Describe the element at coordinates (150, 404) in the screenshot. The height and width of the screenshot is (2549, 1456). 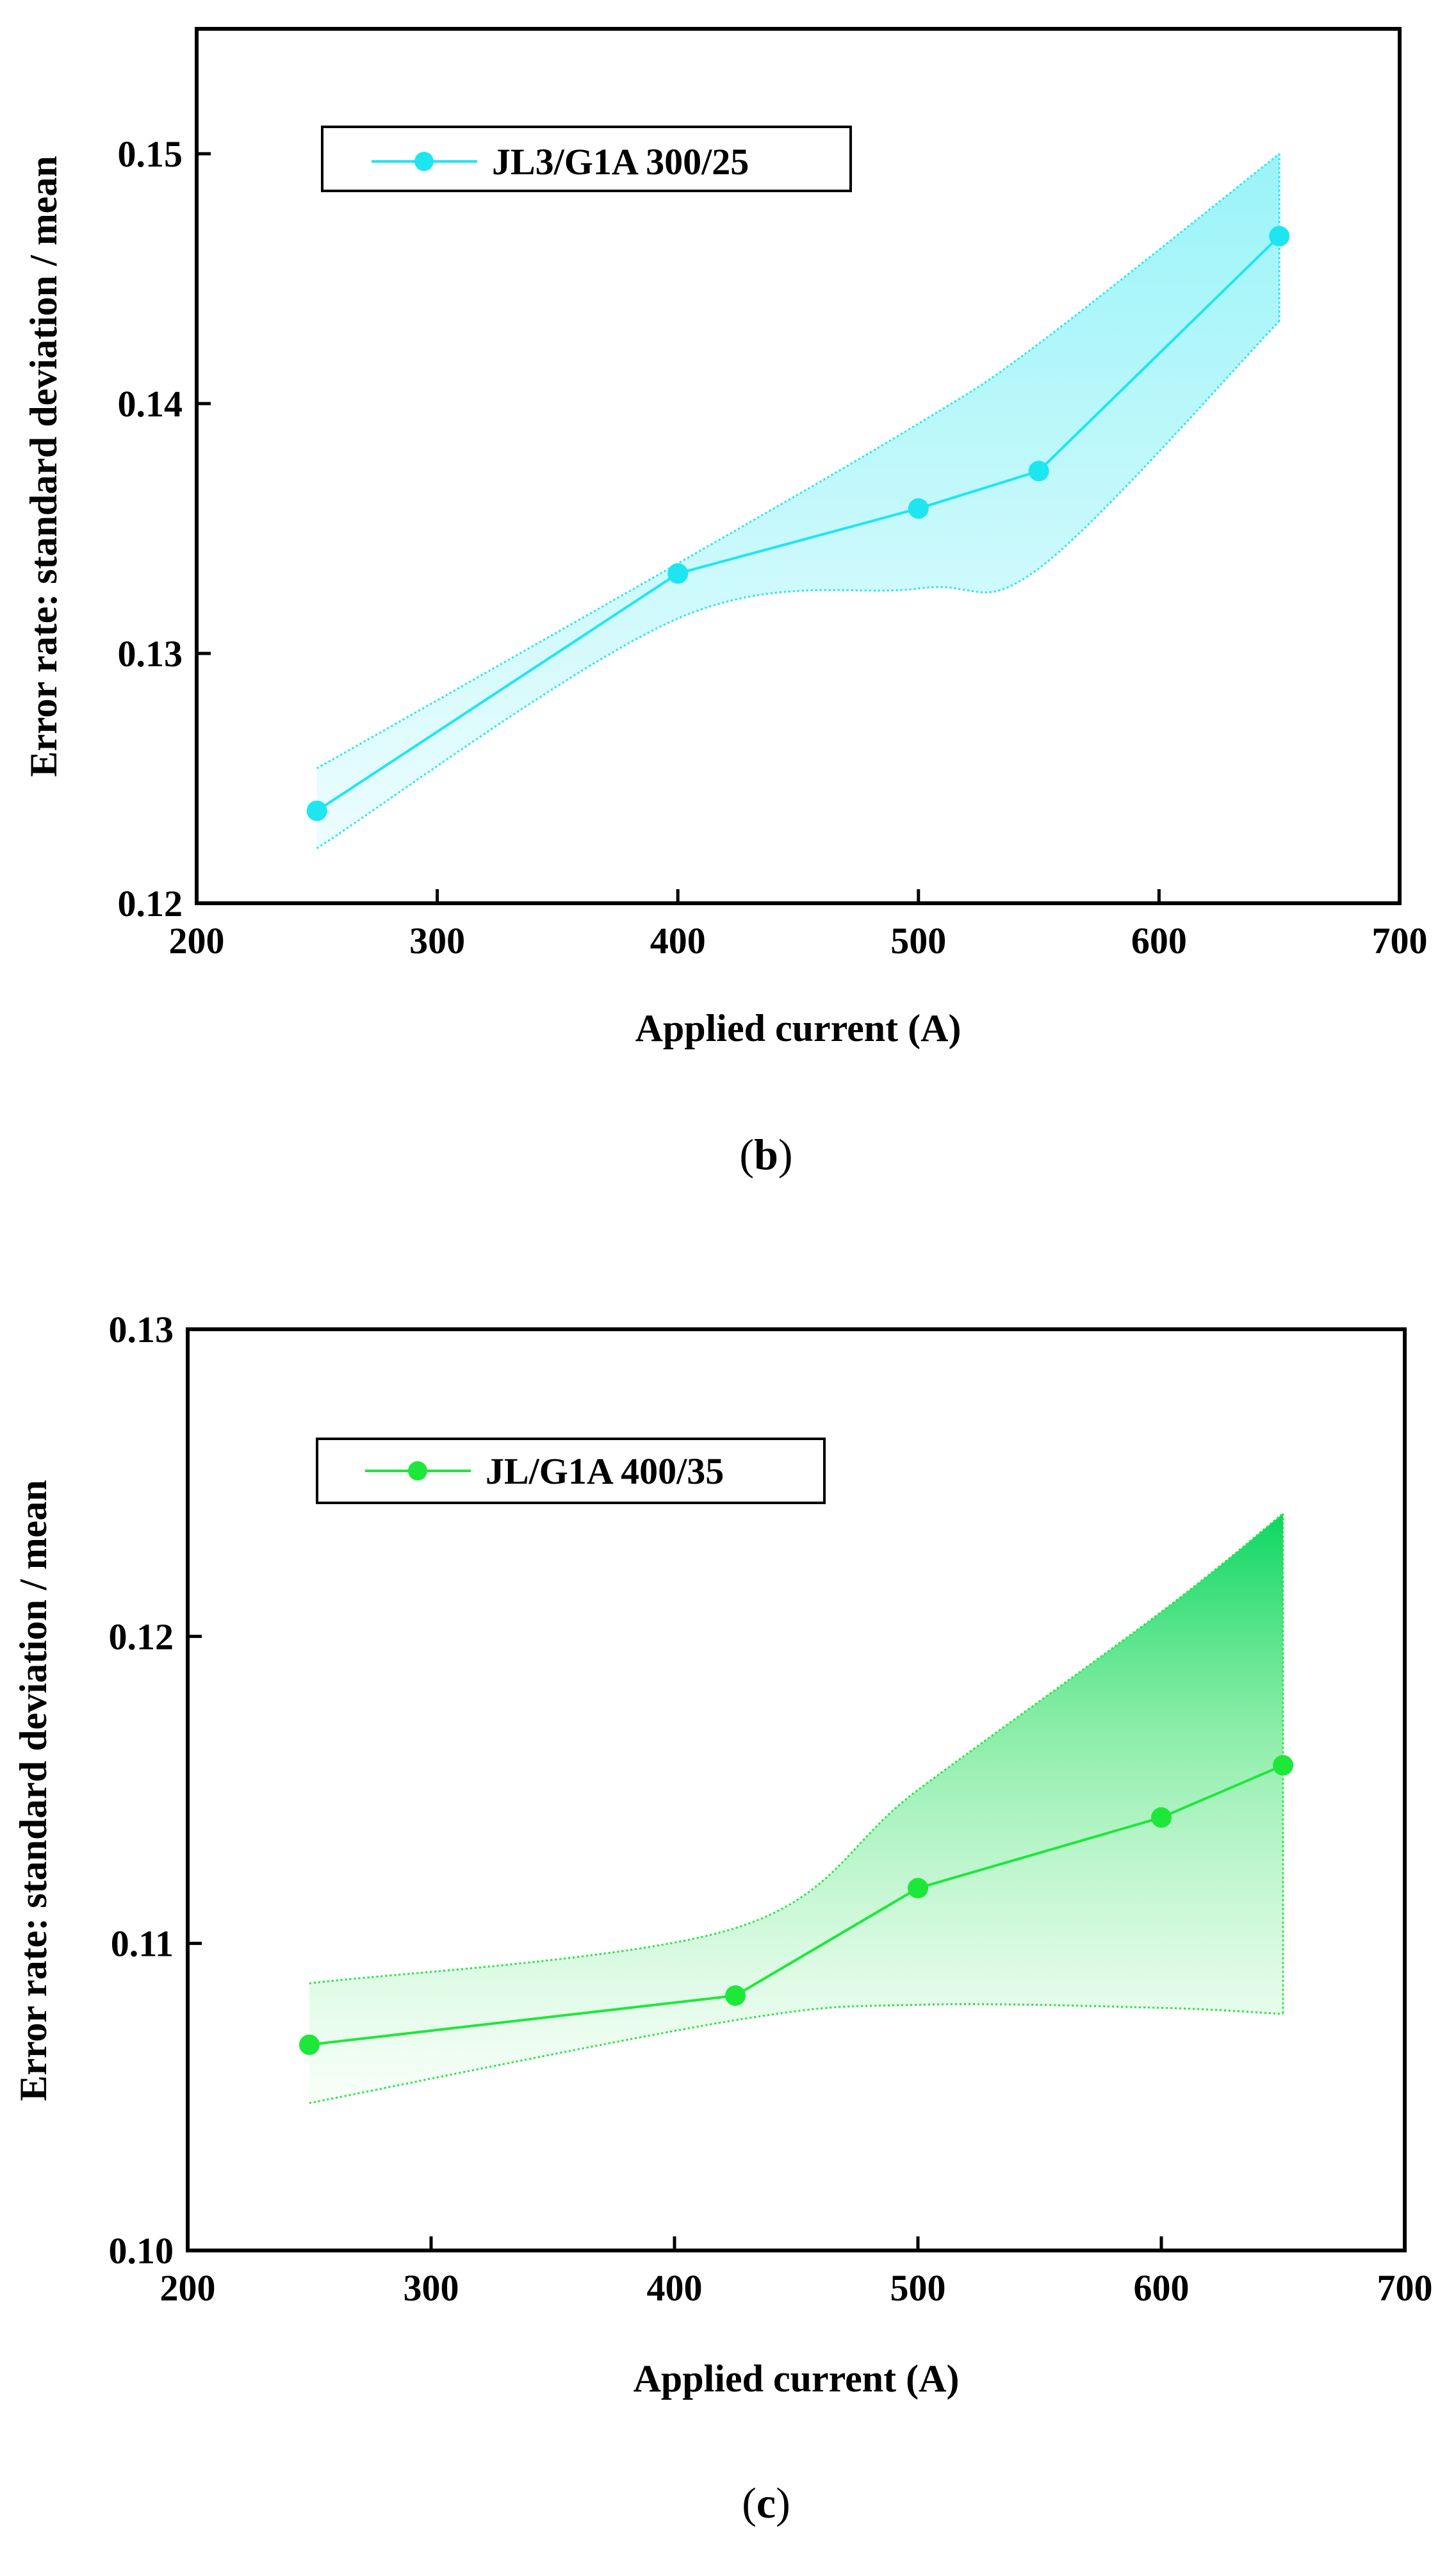
I see `y-tick-label-b-2: 0.14` at that location.